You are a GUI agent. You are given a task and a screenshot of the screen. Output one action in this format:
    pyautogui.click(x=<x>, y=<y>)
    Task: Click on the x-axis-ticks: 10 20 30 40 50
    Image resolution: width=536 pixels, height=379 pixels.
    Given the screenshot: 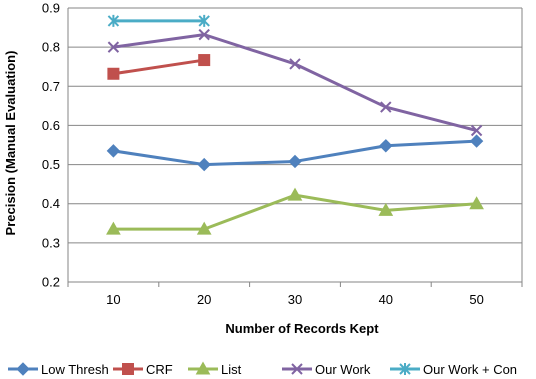 What is the action you would take?
    pyautogui.click(x=295, y=294)
    